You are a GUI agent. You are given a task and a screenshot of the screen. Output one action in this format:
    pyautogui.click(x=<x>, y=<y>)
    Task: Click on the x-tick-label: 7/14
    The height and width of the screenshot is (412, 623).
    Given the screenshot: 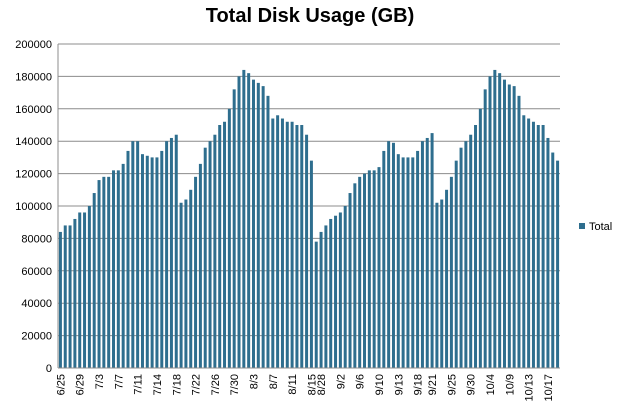 What is the action you would take?
    pyautogui.click(x=158, y=384)
    